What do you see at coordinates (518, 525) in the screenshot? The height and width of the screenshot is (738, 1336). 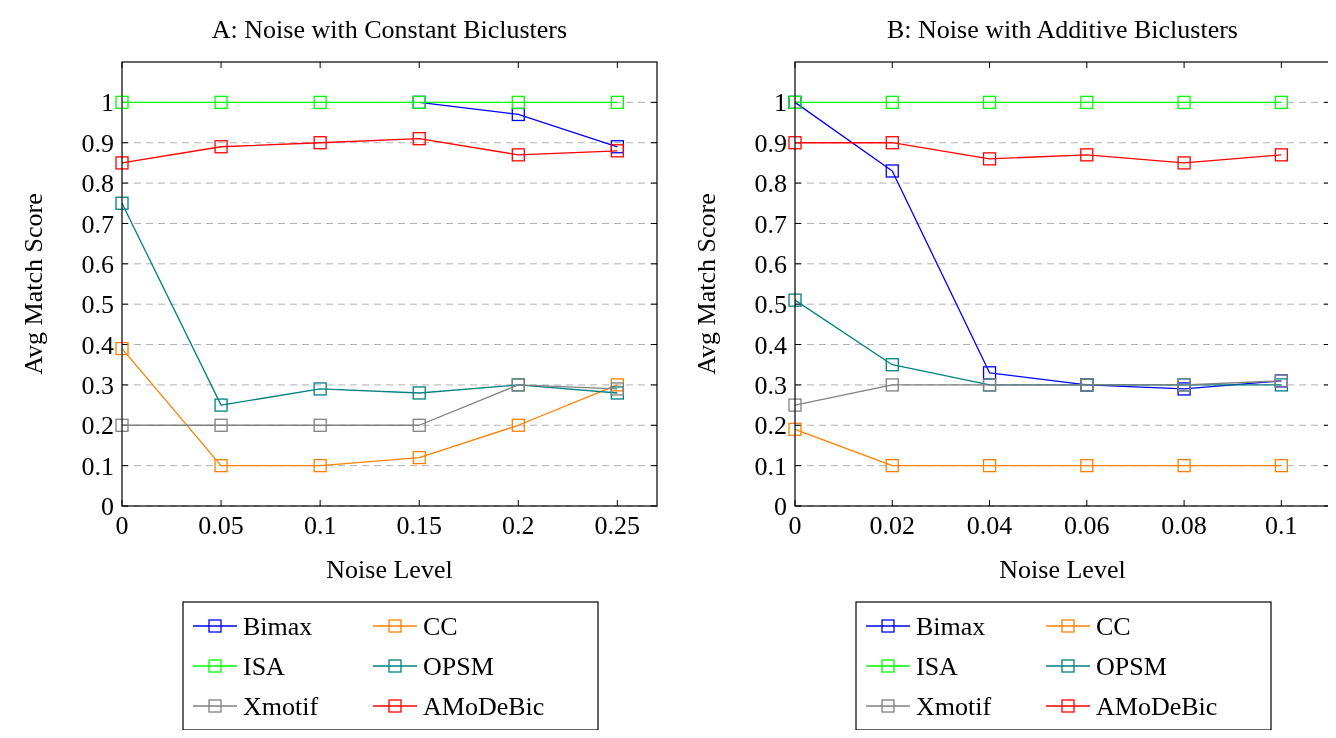 I see `x-tick-label: 0.2` at bounding box center [518, 525].